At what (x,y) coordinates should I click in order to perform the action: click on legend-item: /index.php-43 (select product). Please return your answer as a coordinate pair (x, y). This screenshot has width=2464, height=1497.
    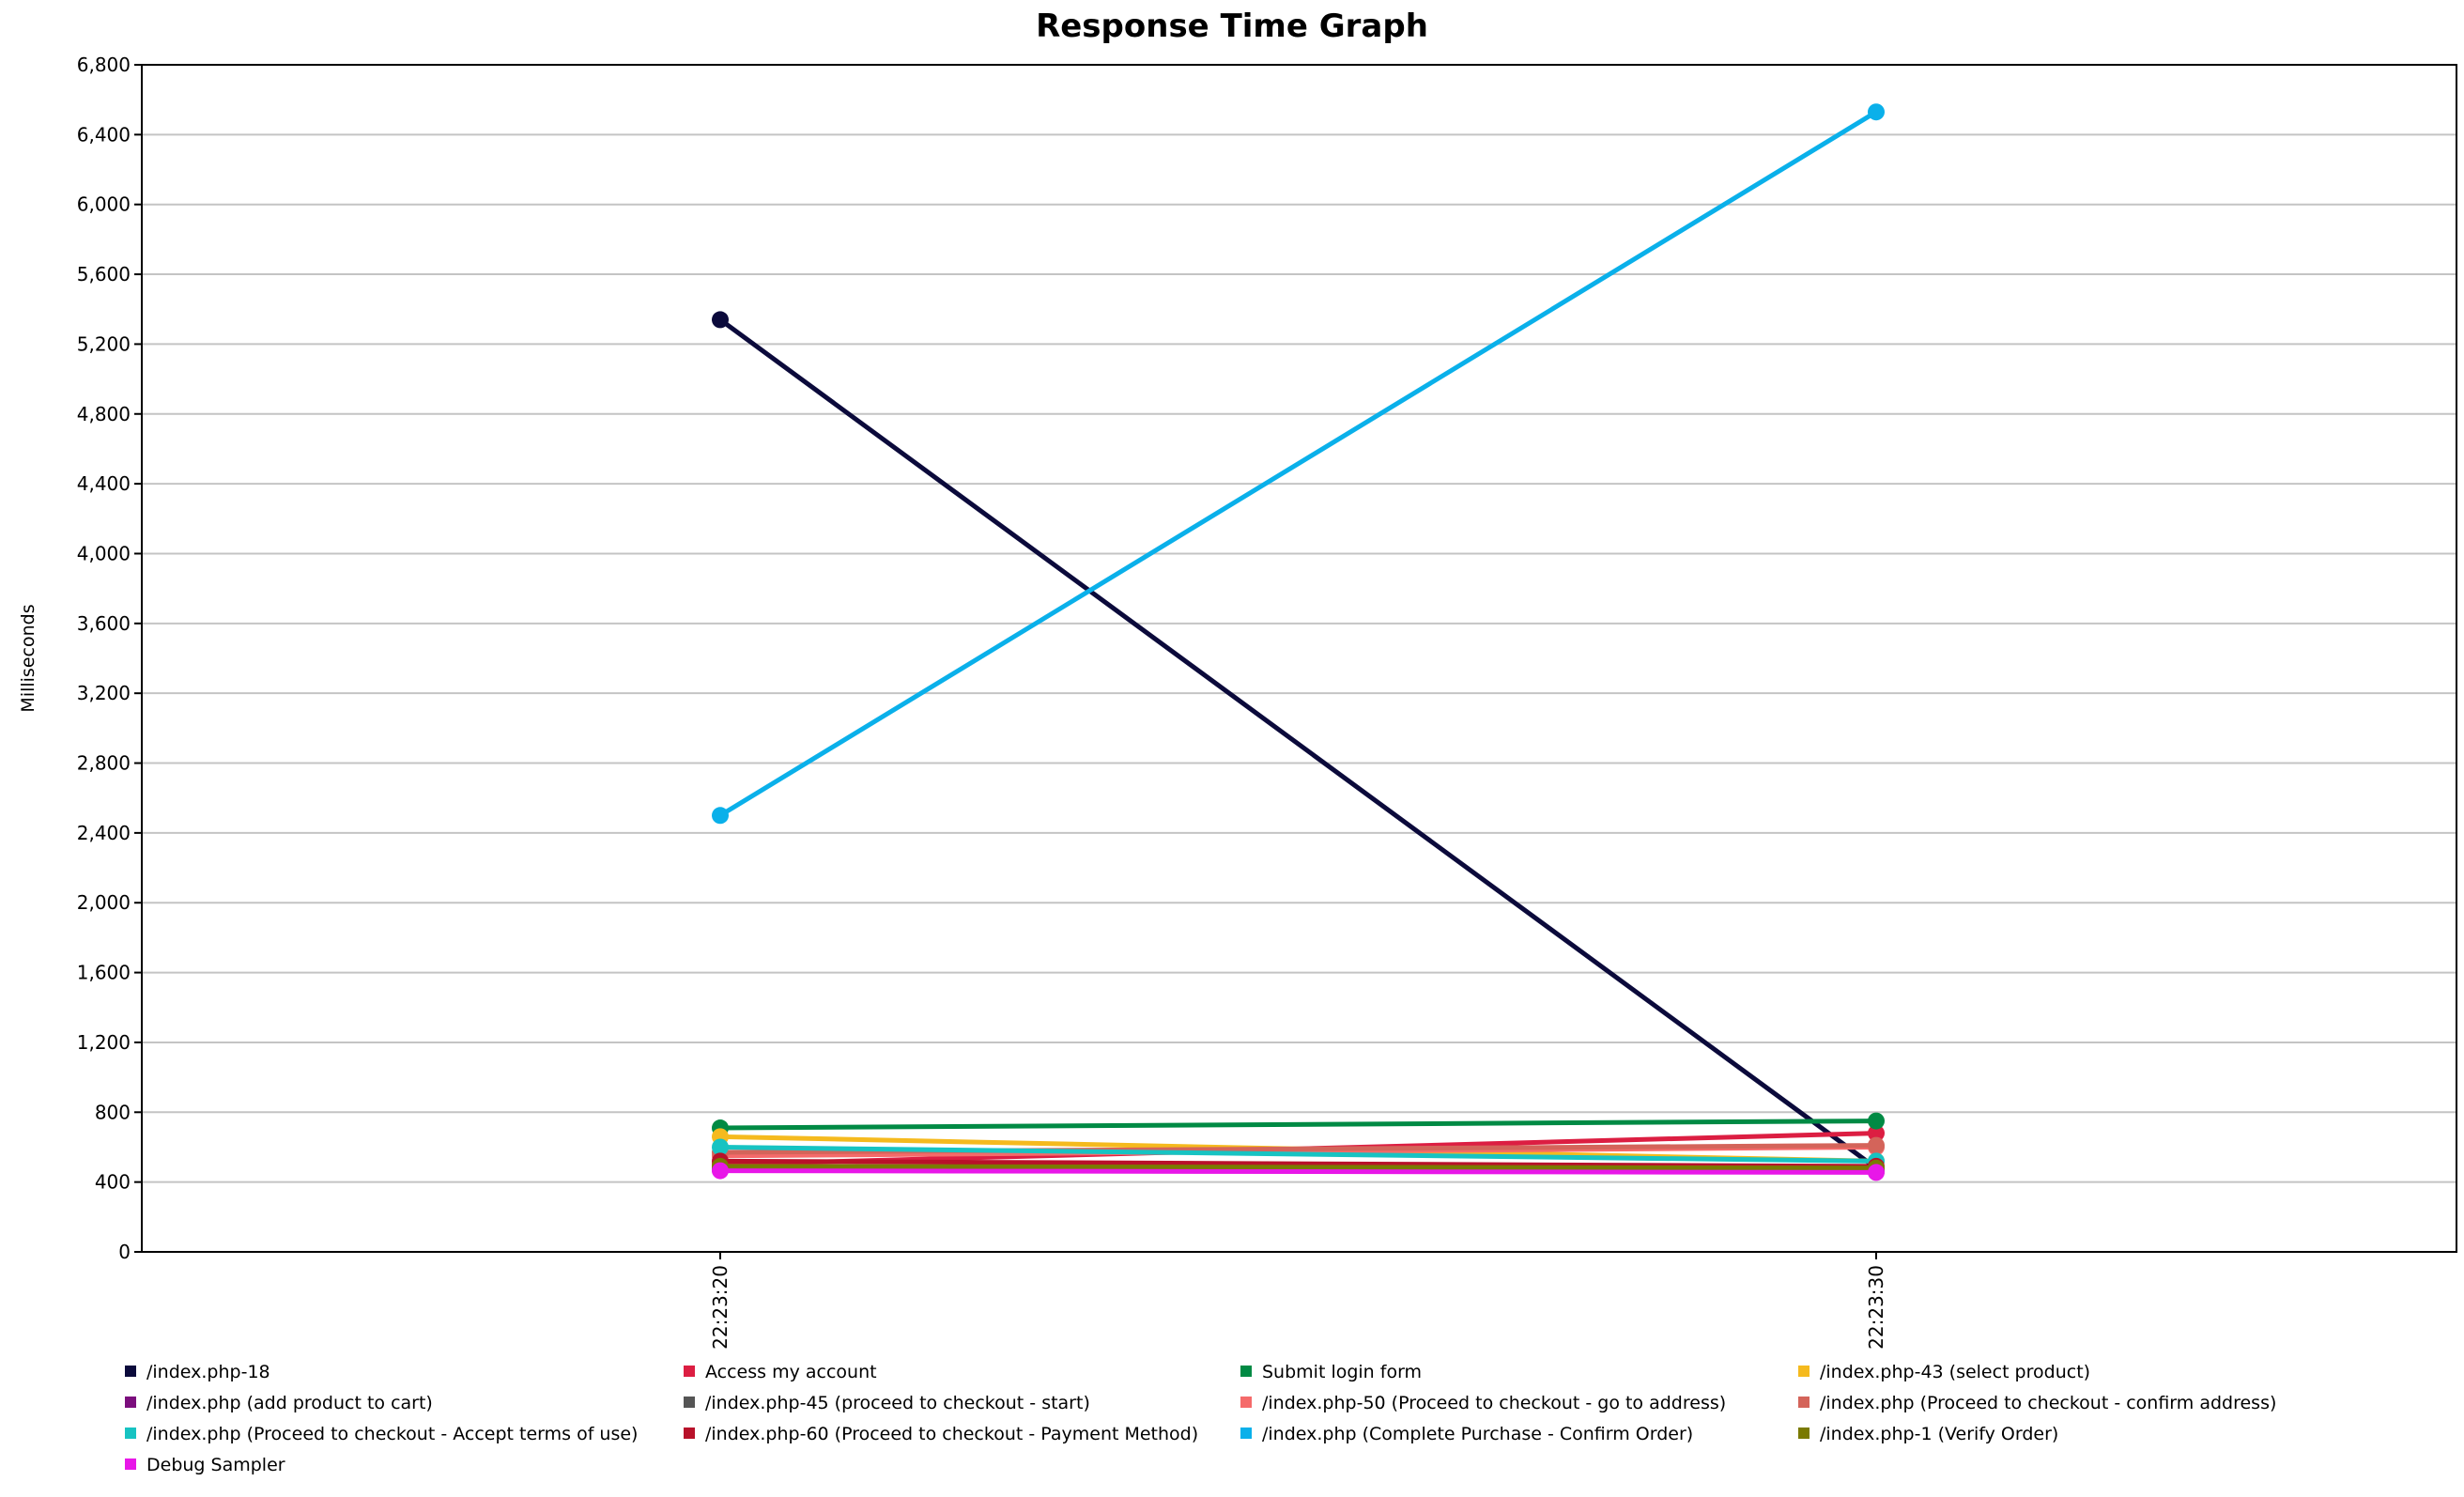
    Looking at the image, I should click on (1944, 1372).